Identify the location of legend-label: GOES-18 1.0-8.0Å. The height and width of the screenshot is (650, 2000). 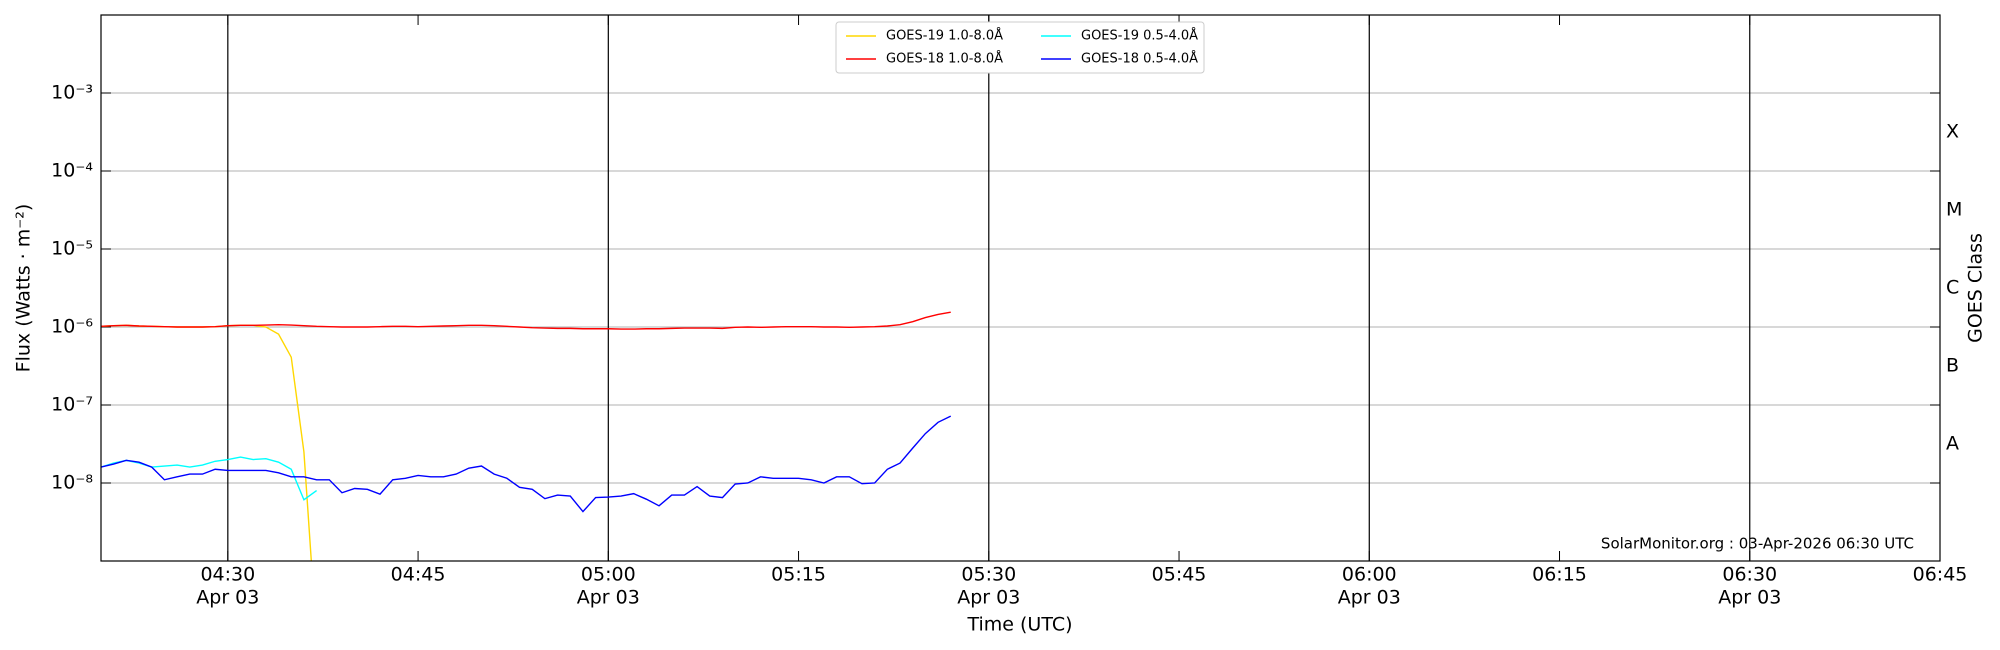
(944, 59).